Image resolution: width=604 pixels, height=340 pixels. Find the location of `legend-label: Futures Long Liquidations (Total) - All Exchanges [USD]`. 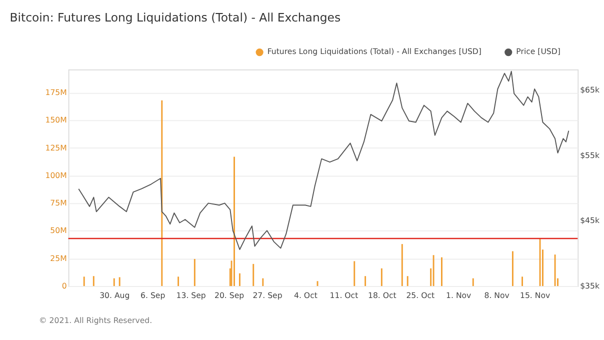

legend-label: Futures Long Liquidations (Total) - All Exchanges [USD] is located at coordinates (374, 51).